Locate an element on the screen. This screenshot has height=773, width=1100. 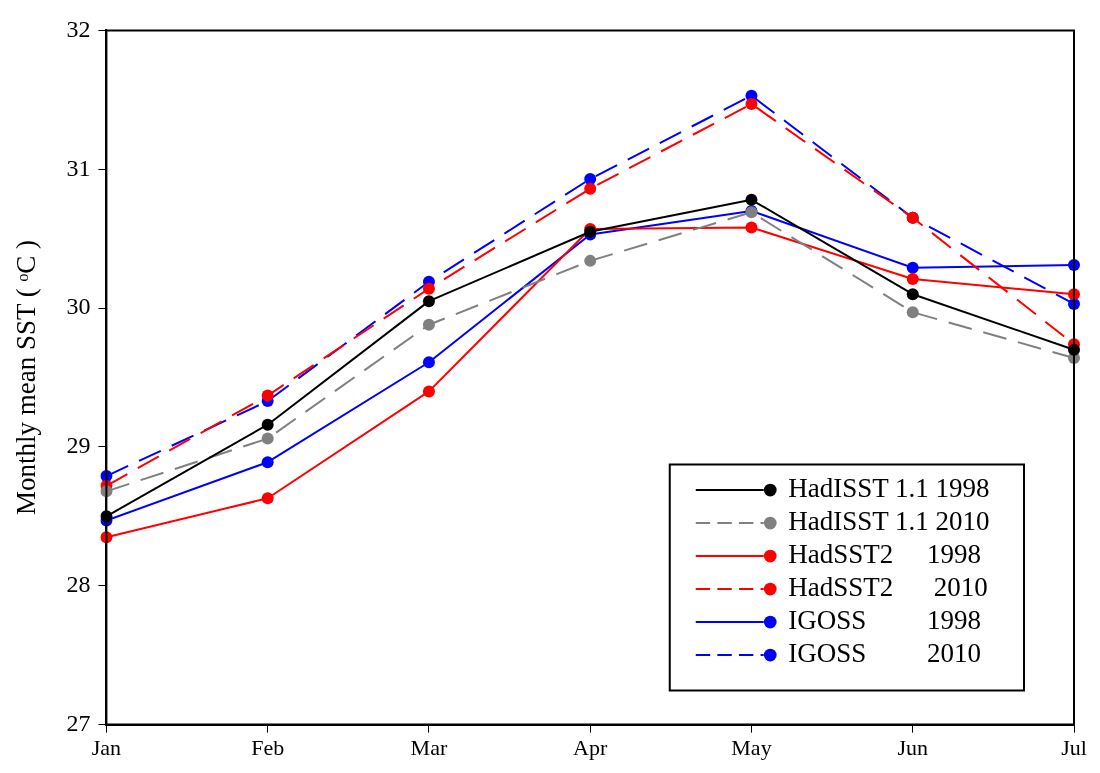
y-axis-title: Monthly mean SST ( ᵒC ) is located at coordinates (26, 377).